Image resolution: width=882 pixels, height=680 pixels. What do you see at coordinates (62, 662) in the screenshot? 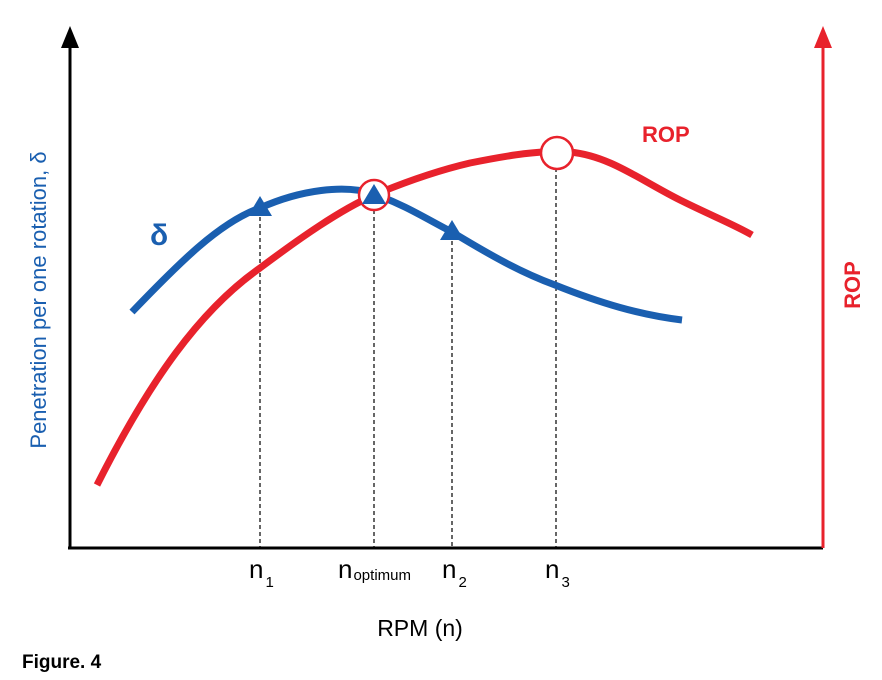
I see `figure-caption: Figure. 4` at bounding box center [62, 662].